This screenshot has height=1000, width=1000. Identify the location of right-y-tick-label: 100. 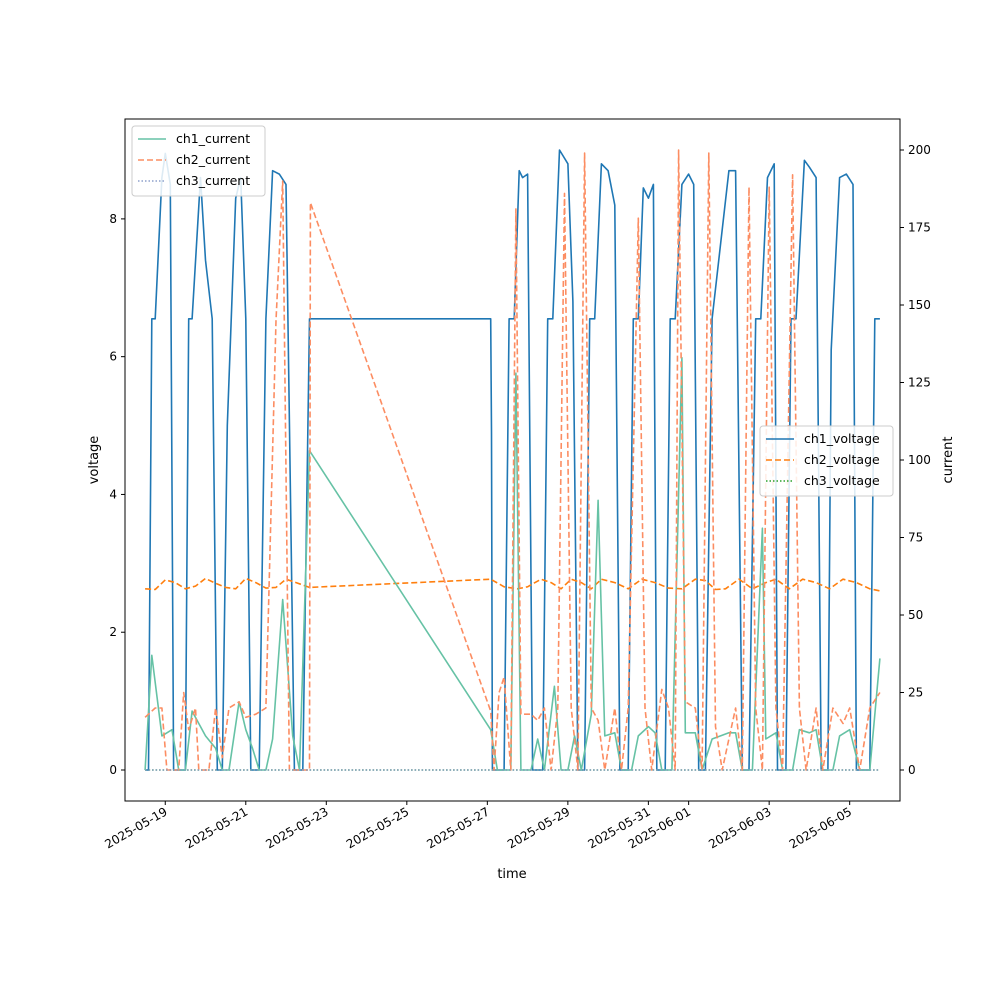
(919, 460).